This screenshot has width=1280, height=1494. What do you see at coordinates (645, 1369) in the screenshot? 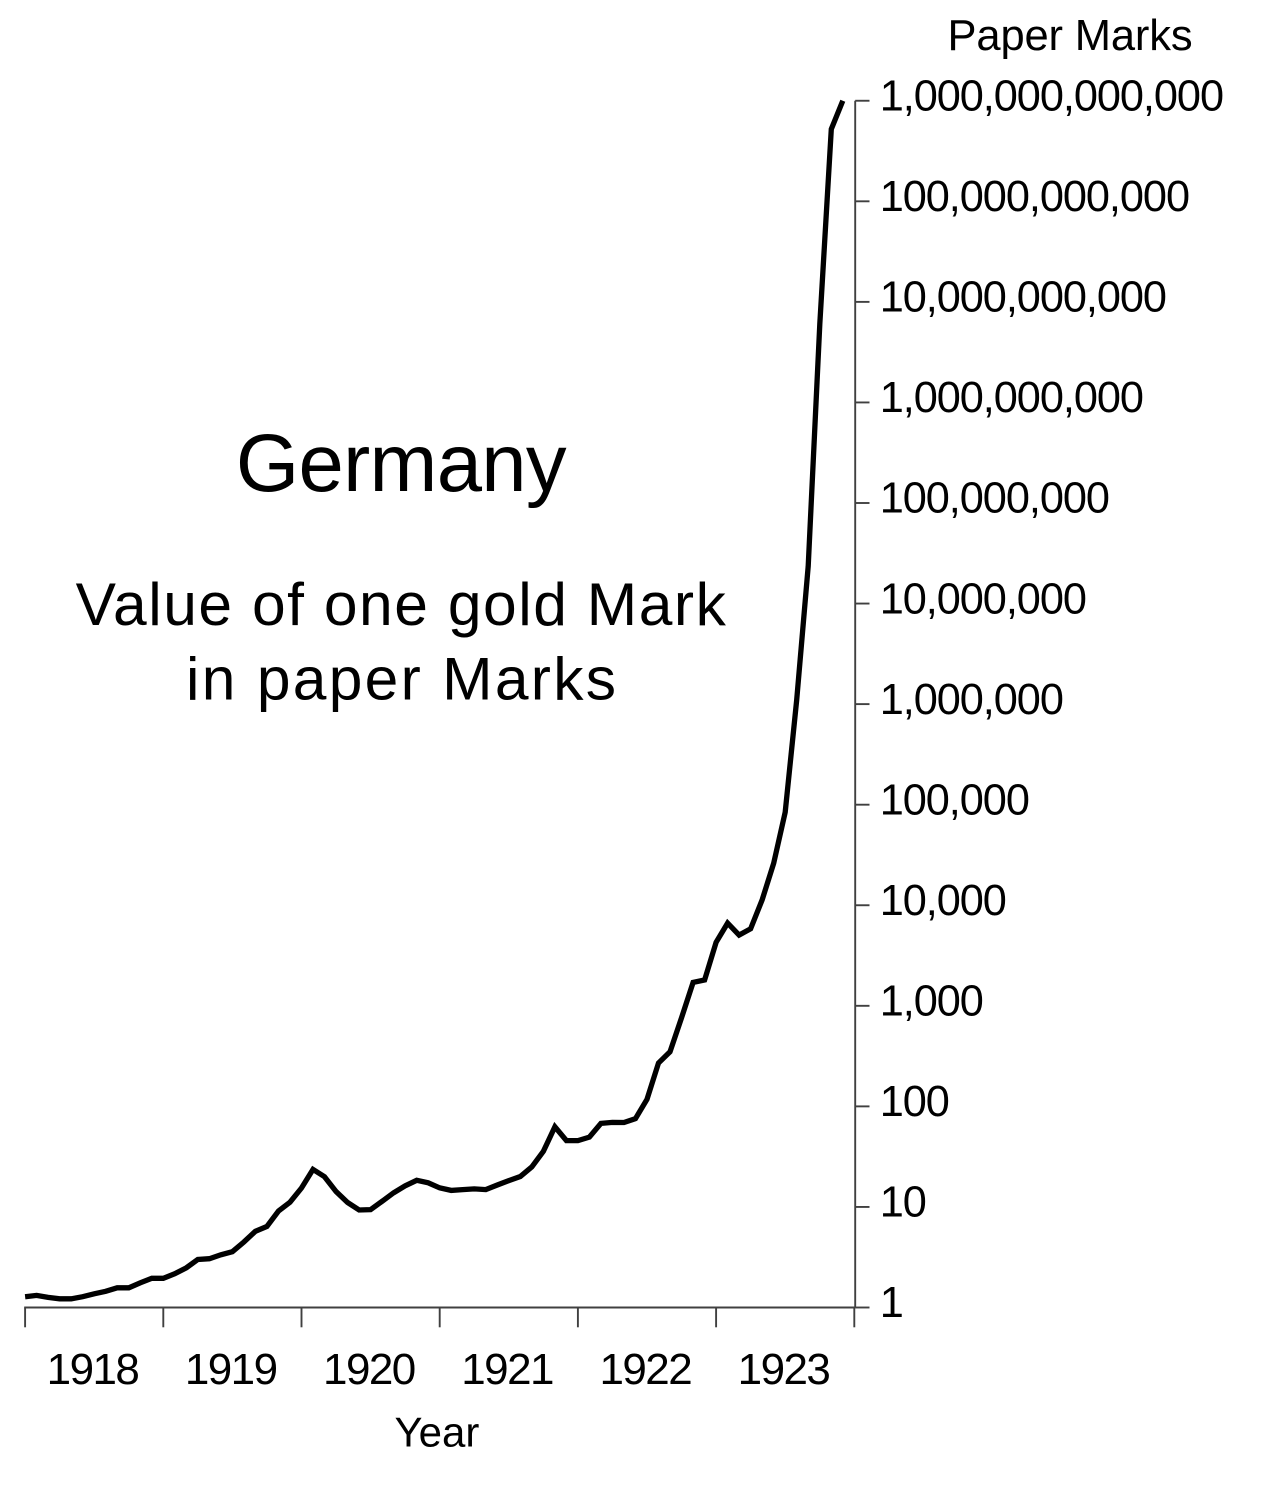
I see `svg-text: 1922` at bounding box center [645, 1369].